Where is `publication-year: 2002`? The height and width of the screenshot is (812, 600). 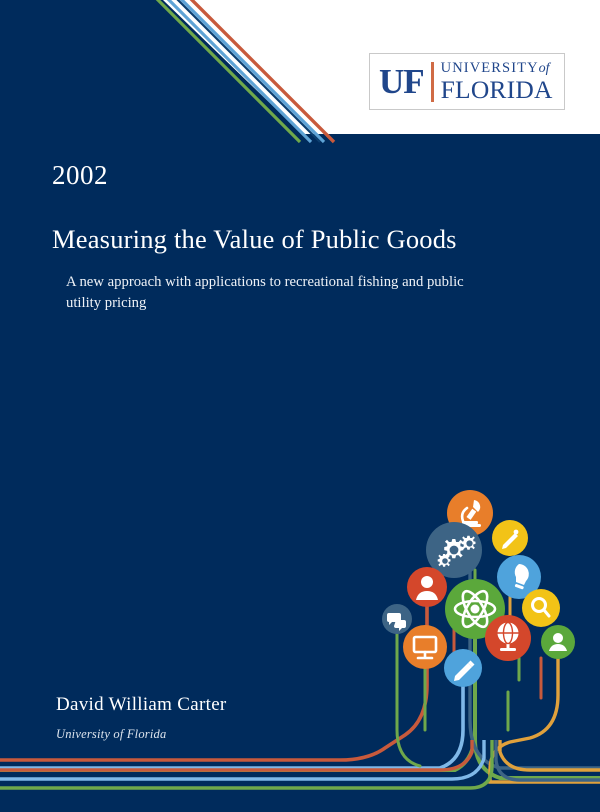
publication-year: 2002 is located at coordinates (80, 175).